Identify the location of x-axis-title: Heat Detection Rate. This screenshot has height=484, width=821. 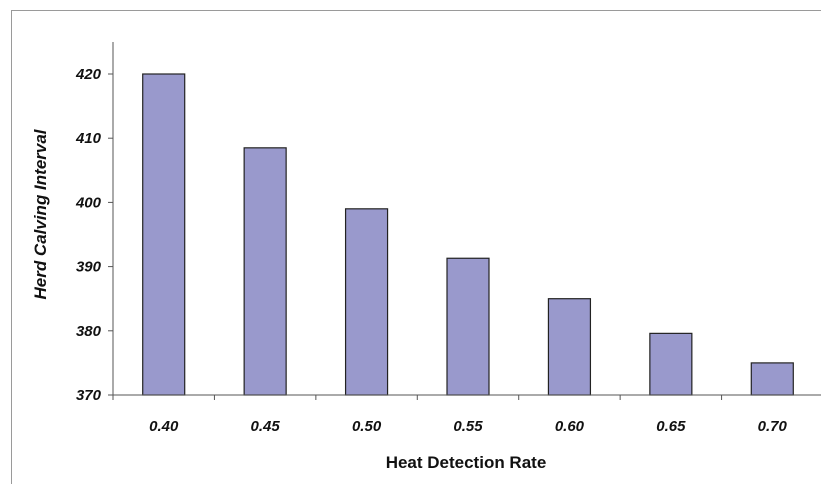
(466, 462).